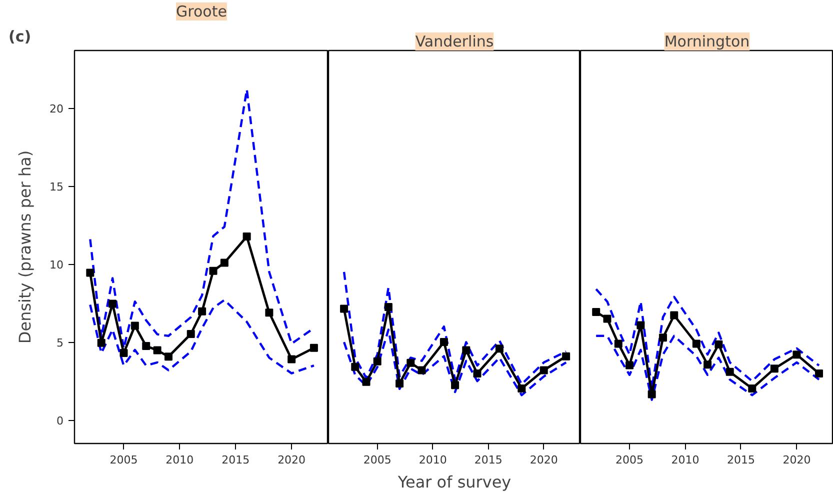 The height and width of the screenshot is (502, 833). Describe the element at coordinates (201, 11) in the screenshot. I see `chart-title: Groote` at that location.